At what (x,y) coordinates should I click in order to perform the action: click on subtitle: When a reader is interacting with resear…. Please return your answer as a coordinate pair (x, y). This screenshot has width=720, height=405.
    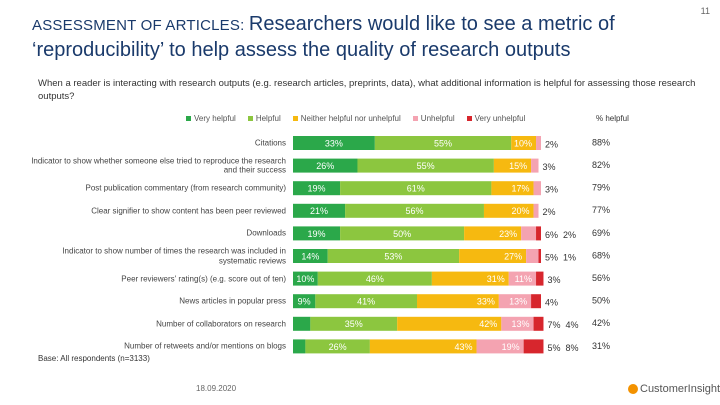
    Looking at the image, I should click on (367, 90).